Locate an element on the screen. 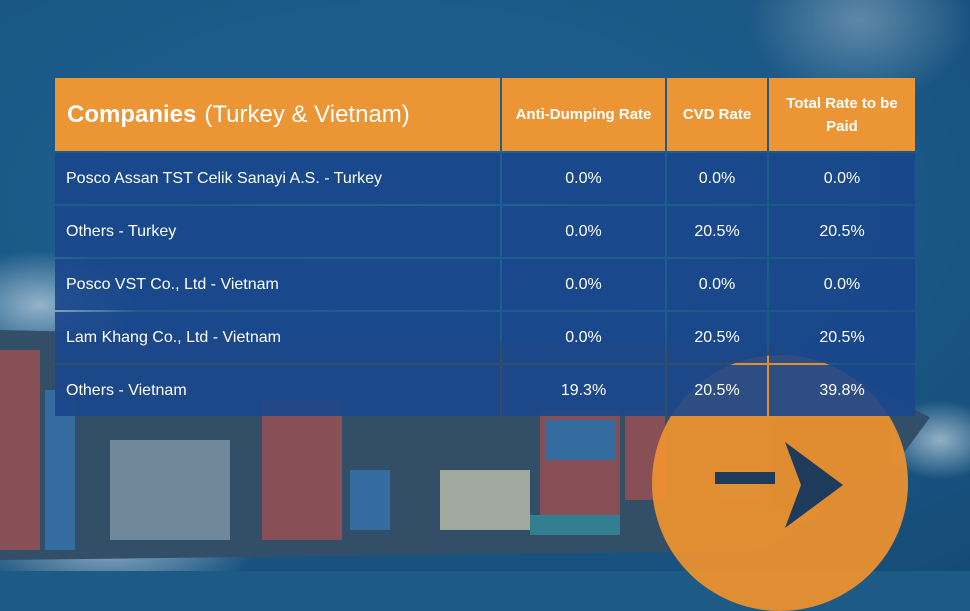  header-cvd-rate: CVD Rate is located at coordinates (717, 114).